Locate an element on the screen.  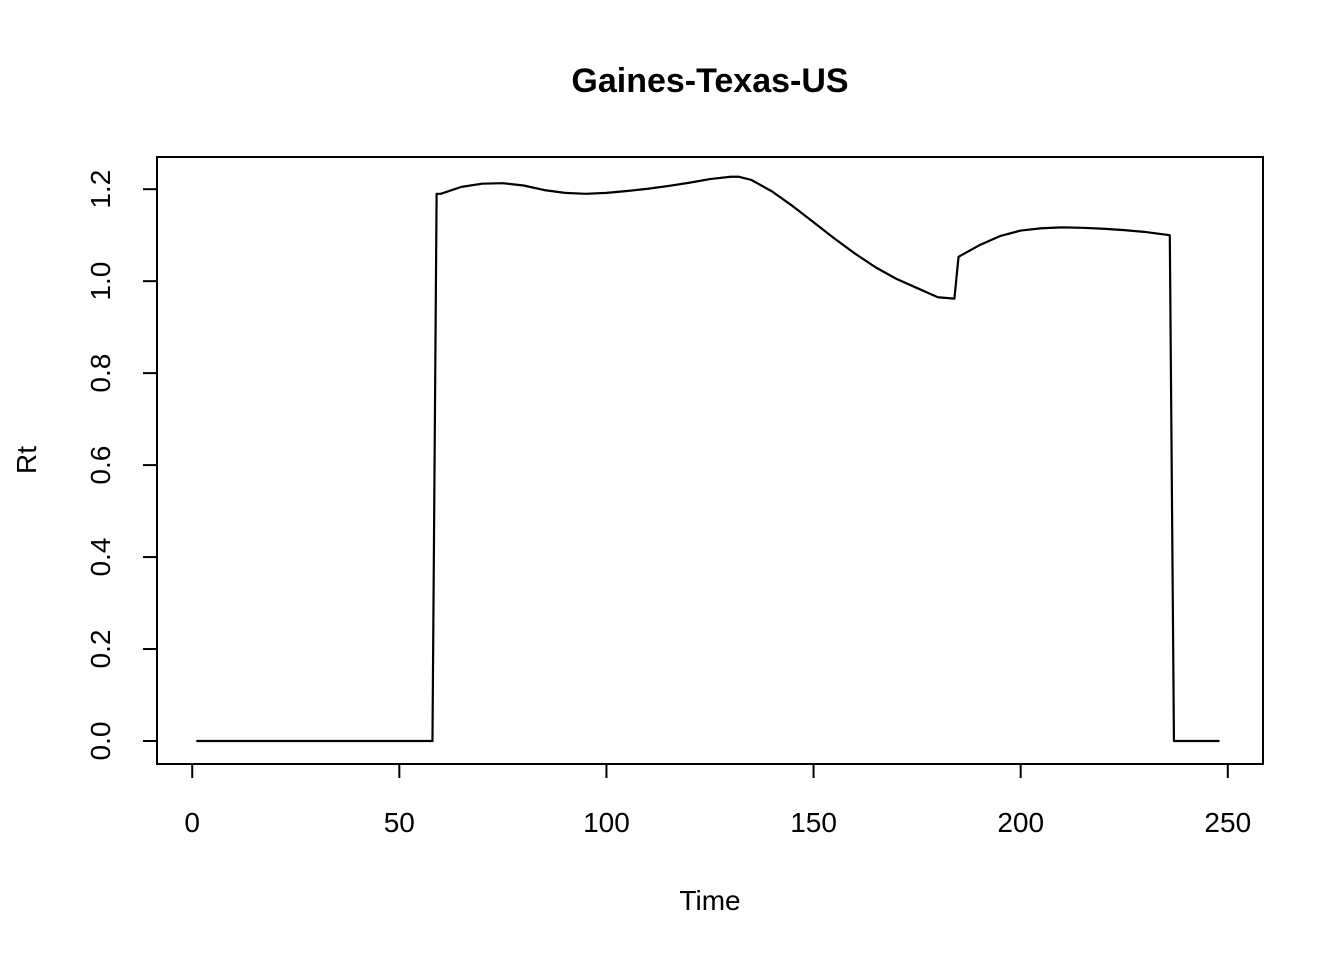
x-axis: 0 50 100 150 200 250 is located at coordinates (717, 800).